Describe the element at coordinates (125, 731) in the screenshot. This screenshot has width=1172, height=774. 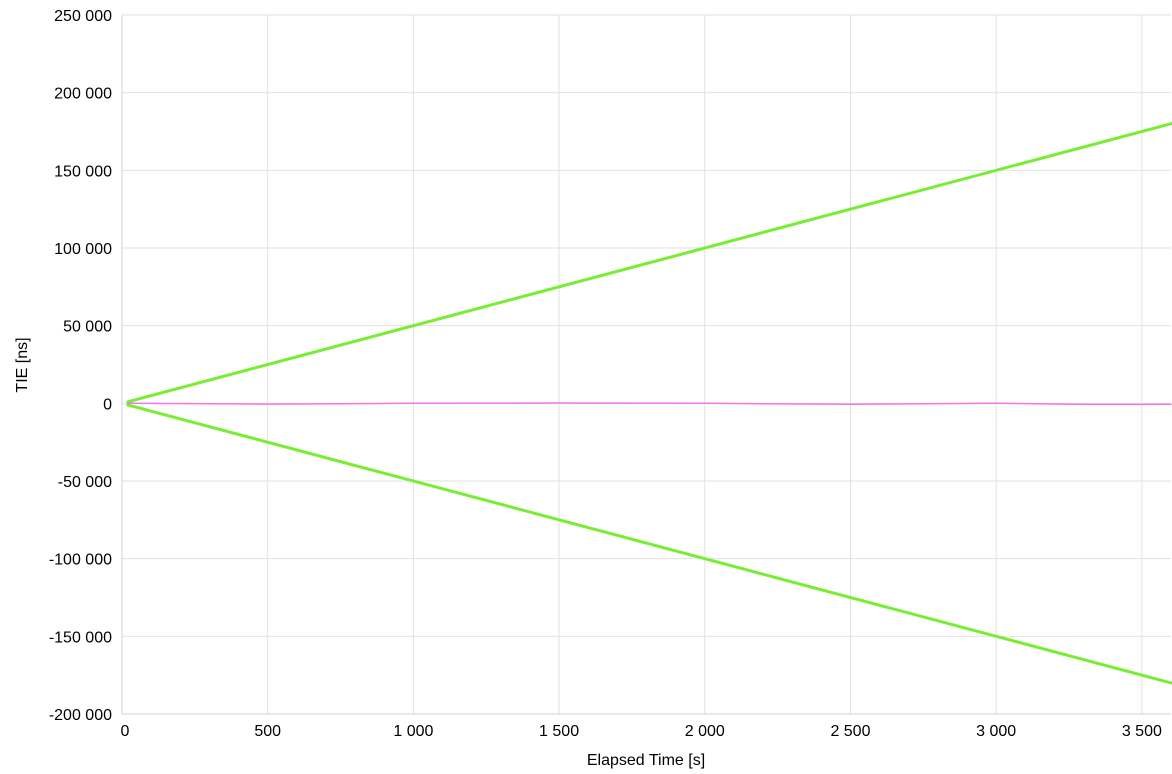
I see `x-tick-label: 0` at that location.